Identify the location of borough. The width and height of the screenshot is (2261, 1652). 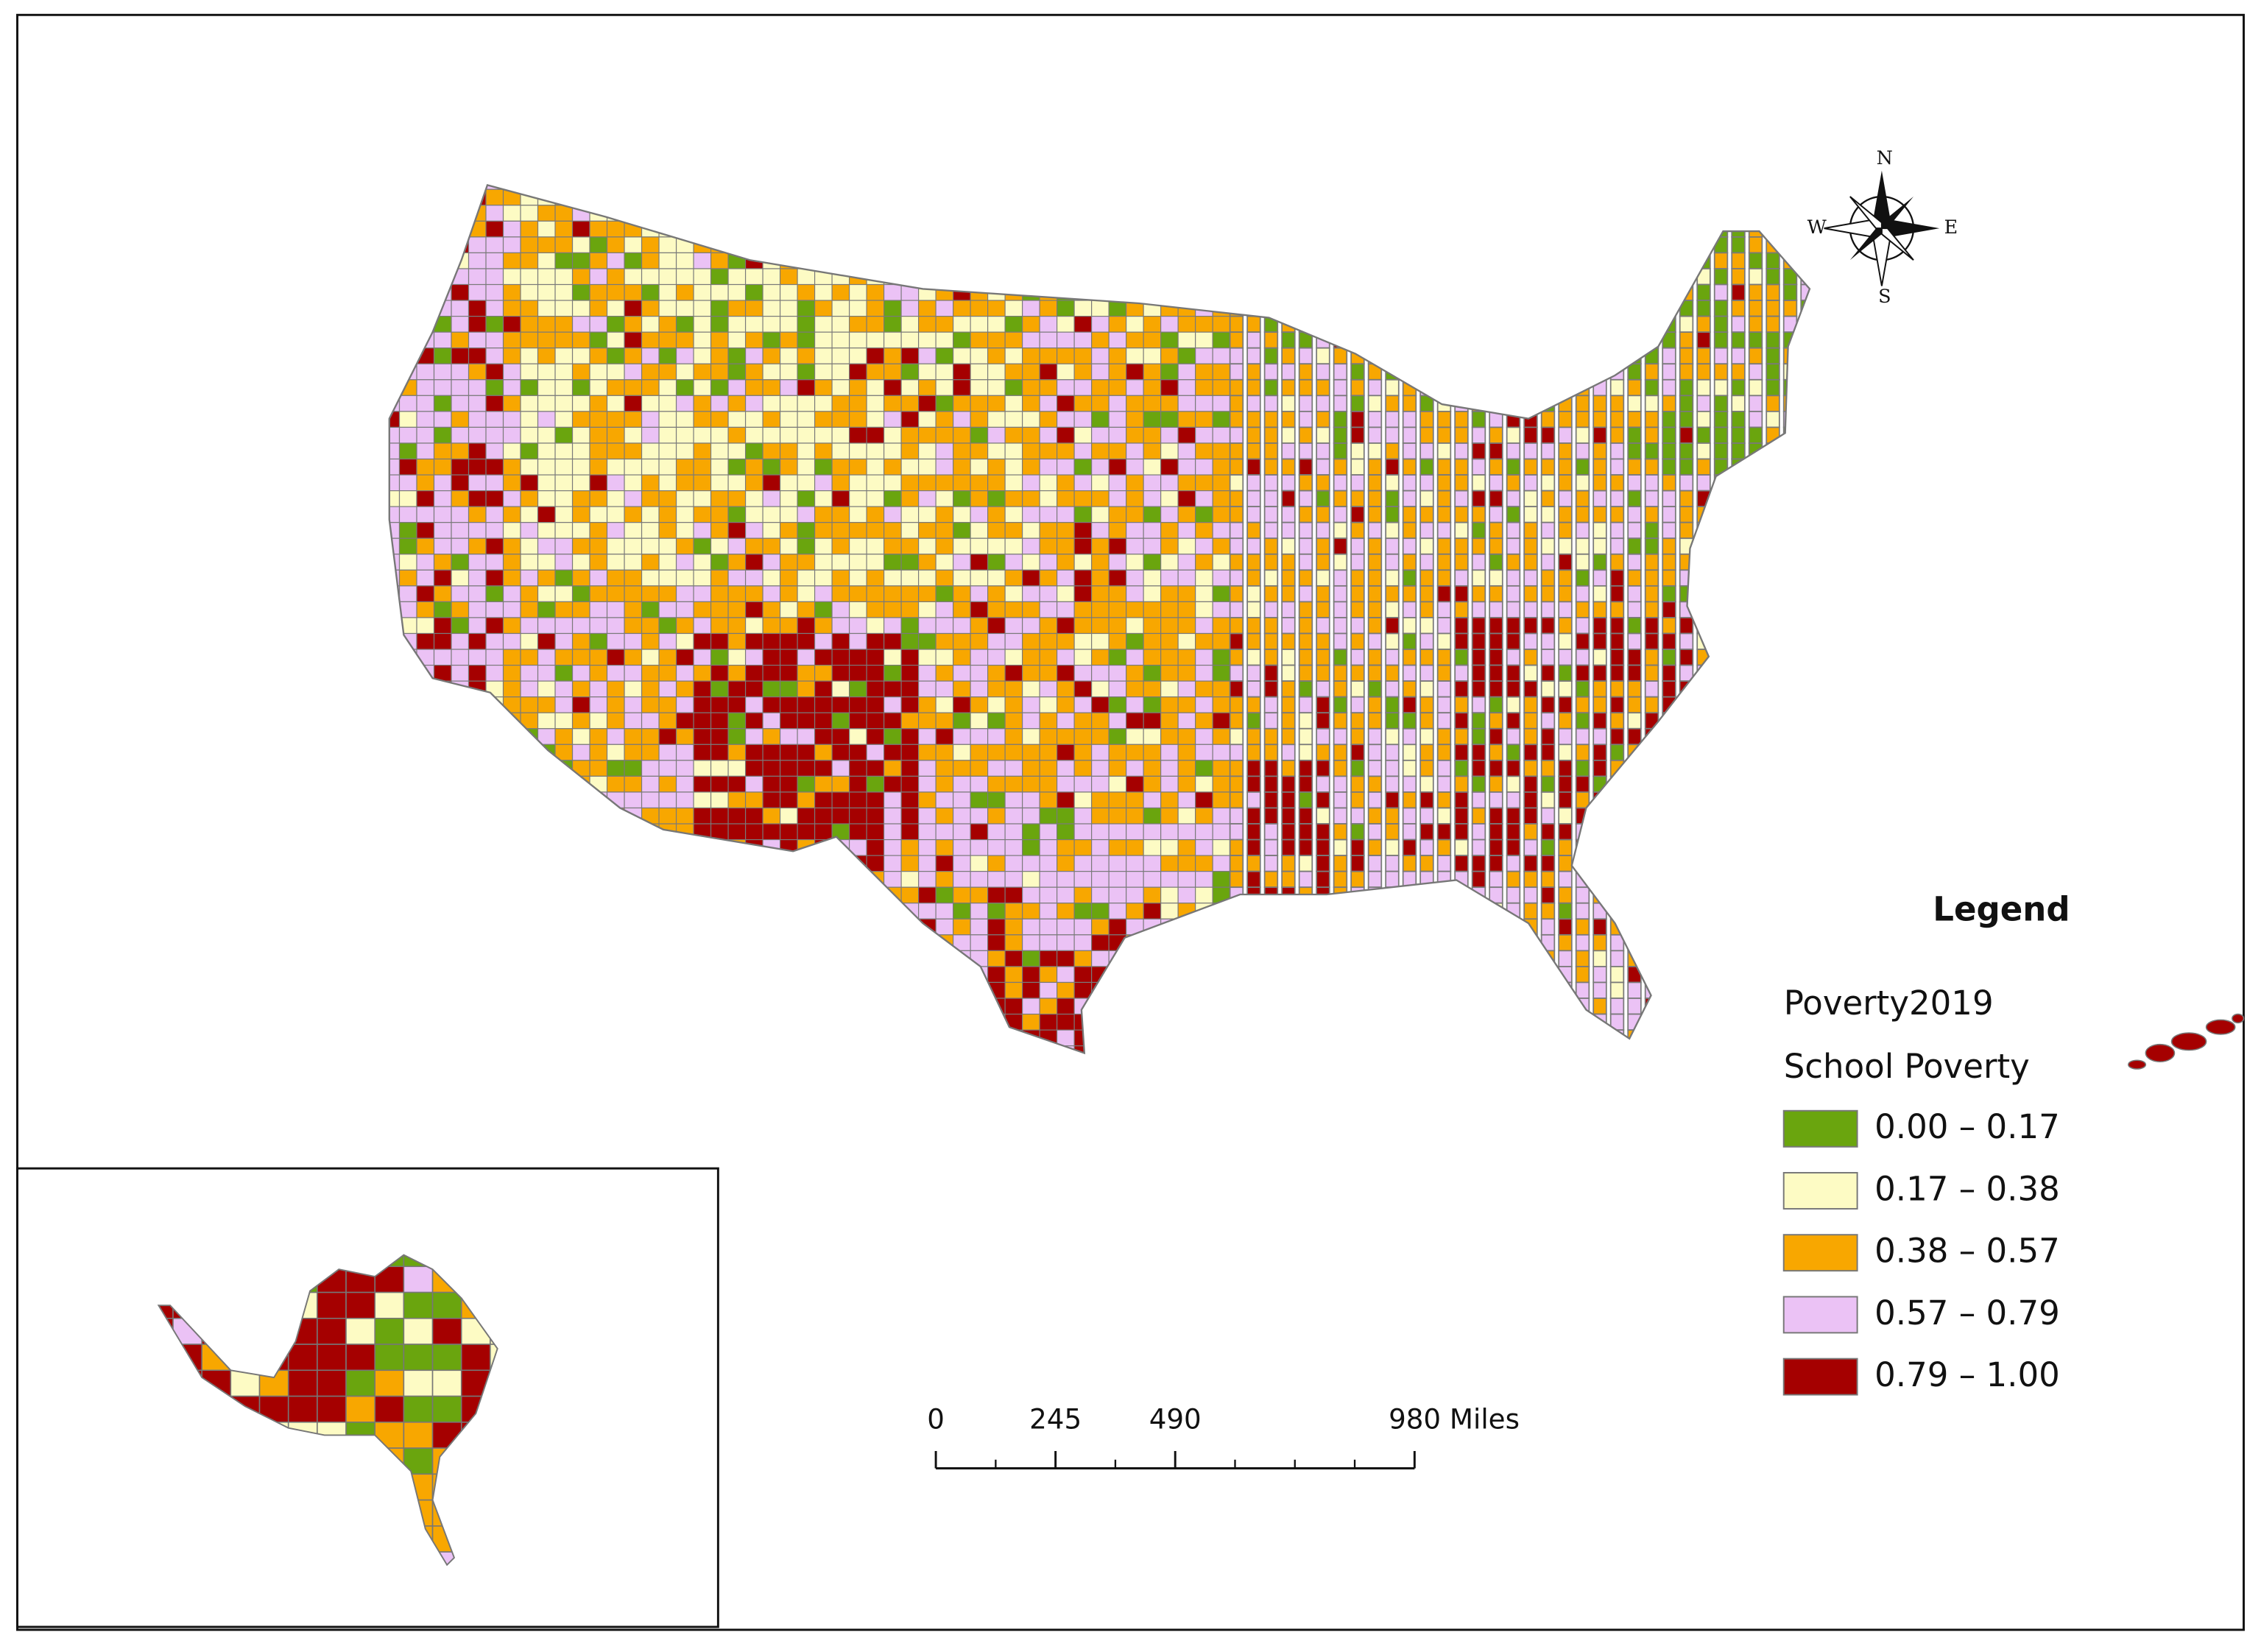
(360, 1409).